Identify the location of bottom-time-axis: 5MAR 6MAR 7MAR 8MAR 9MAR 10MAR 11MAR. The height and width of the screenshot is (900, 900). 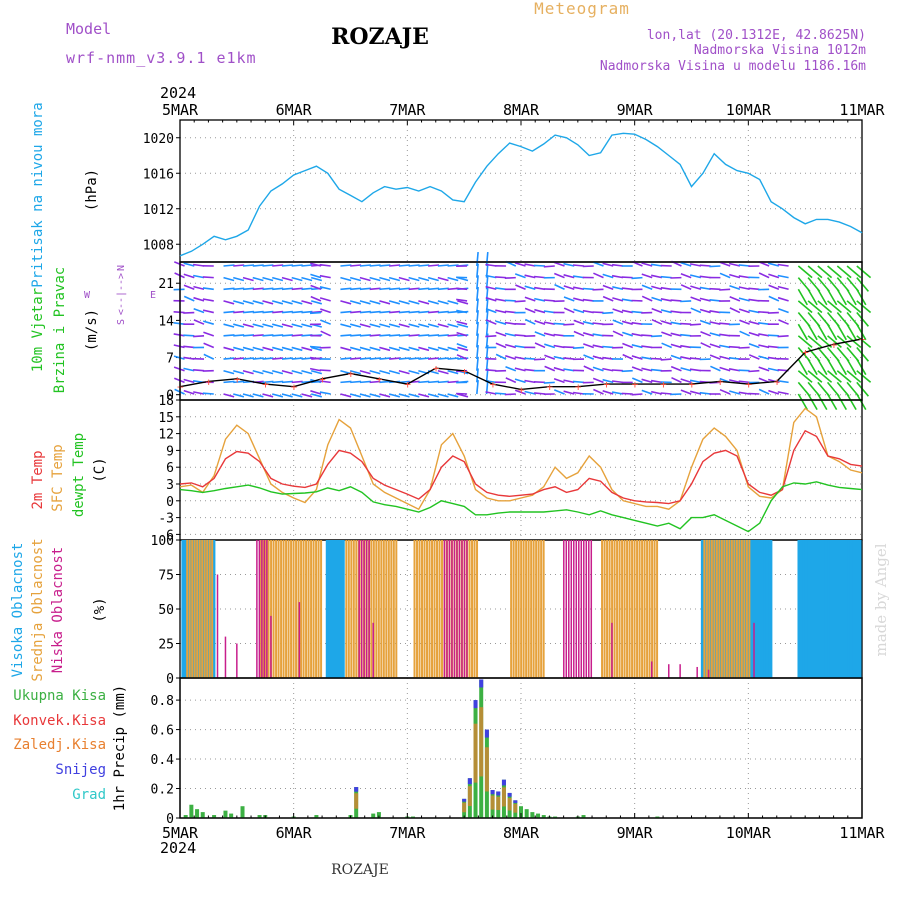
(524, 827).